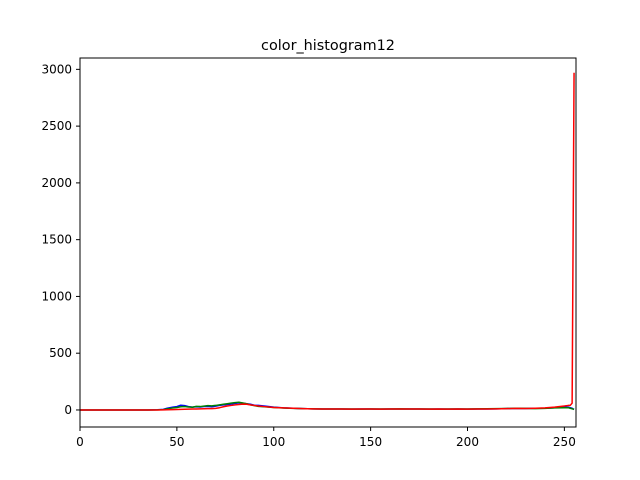 Image resolution: width=640 pixels, height=480 pixels. What do you see at coordinates (328, 46) in the screenshot?
I see `chart-title: color_histogram12` at bounding box center [328, 46].